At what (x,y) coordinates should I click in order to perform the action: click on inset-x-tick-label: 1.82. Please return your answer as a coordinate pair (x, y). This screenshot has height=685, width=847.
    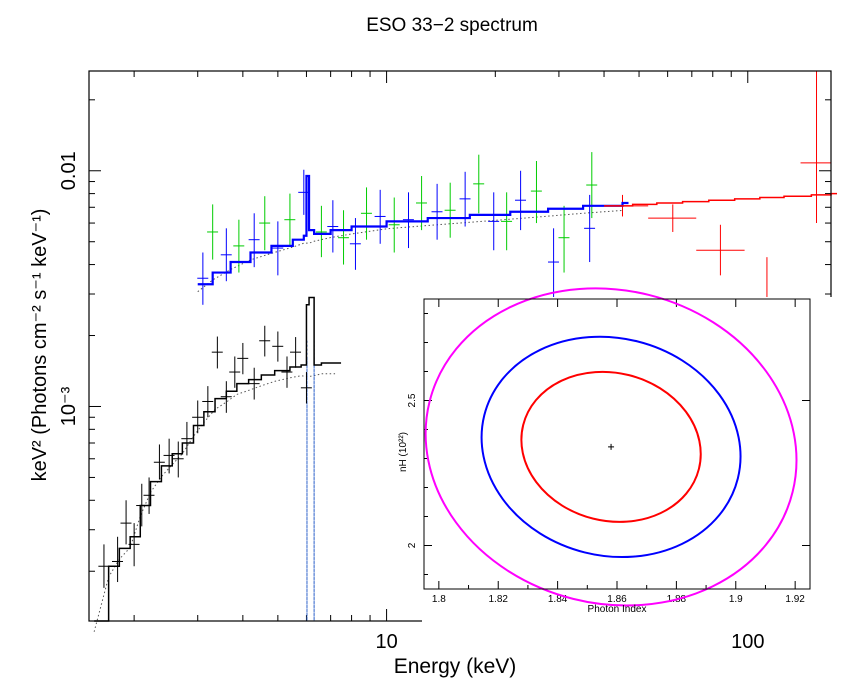
    Looking at the image, I should click on (498, 599).